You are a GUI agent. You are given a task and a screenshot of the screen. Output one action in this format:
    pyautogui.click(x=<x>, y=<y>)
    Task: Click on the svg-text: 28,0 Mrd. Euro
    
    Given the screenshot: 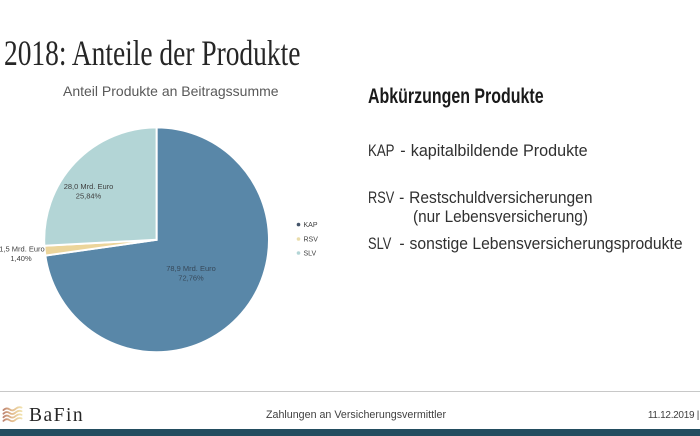 What is the action you would take?
    pyautogui.click(x=89, y=186)
    